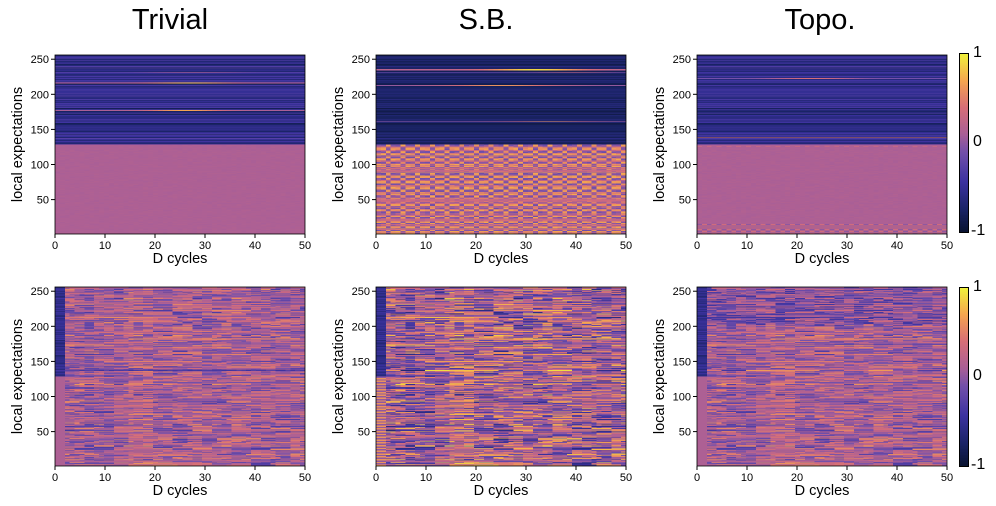  I want to click on colorbar-bottom-mid: 0, so click(977, 375).